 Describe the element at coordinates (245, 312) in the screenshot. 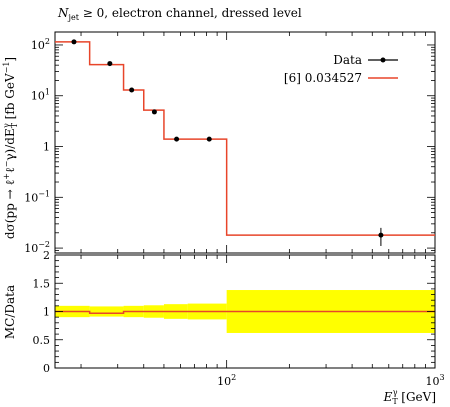

I see `ratio-line` at that location.